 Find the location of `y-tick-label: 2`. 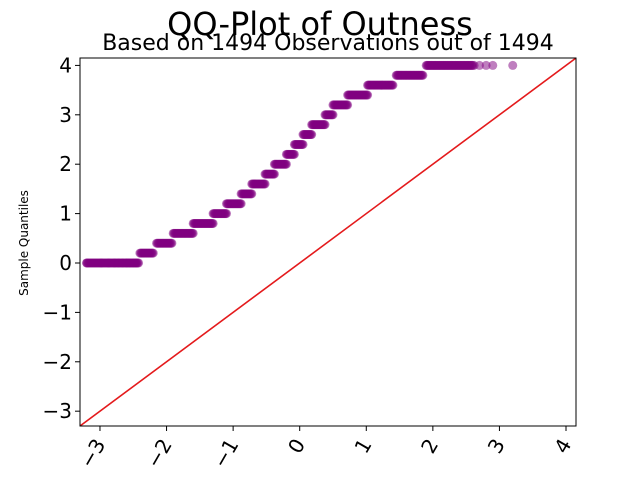

y-tick-label: 2 is located at coordinates (65, 164).